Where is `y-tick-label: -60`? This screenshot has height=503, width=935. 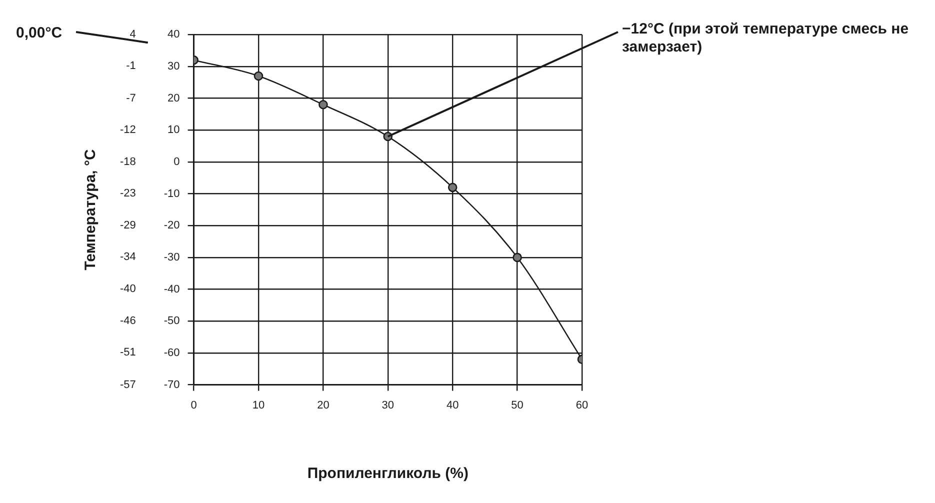
y-tick-label: -60 is located at coordinates (172, 352).